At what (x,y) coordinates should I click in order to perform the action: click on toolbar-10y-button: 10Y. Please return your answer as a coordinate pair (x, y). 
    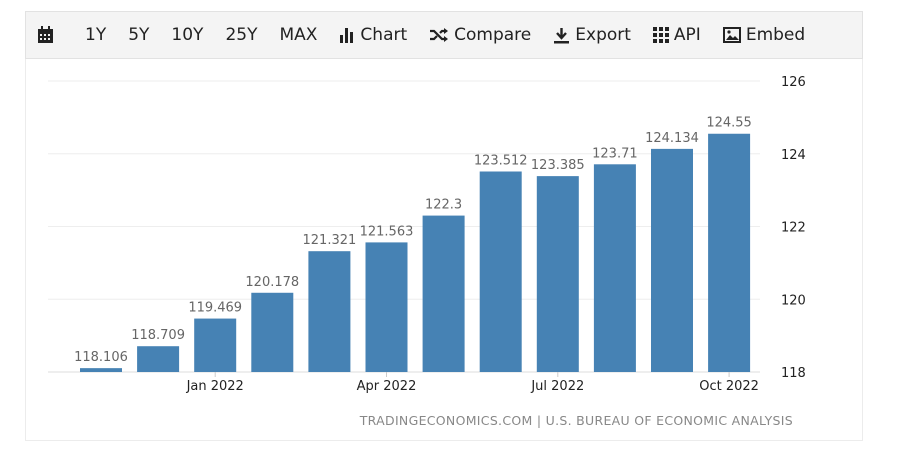
    Looking at the image, I should click on (187, 35).